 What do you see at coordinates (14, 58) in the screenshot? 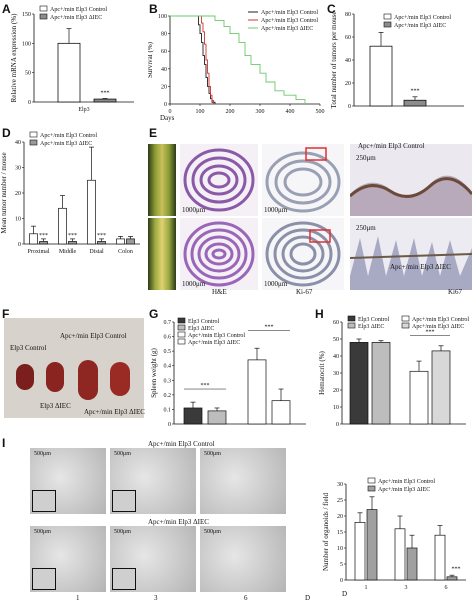
I see `a-y-axis-label: Relative mRNA expression (%)` at bounding box center [14, 58].